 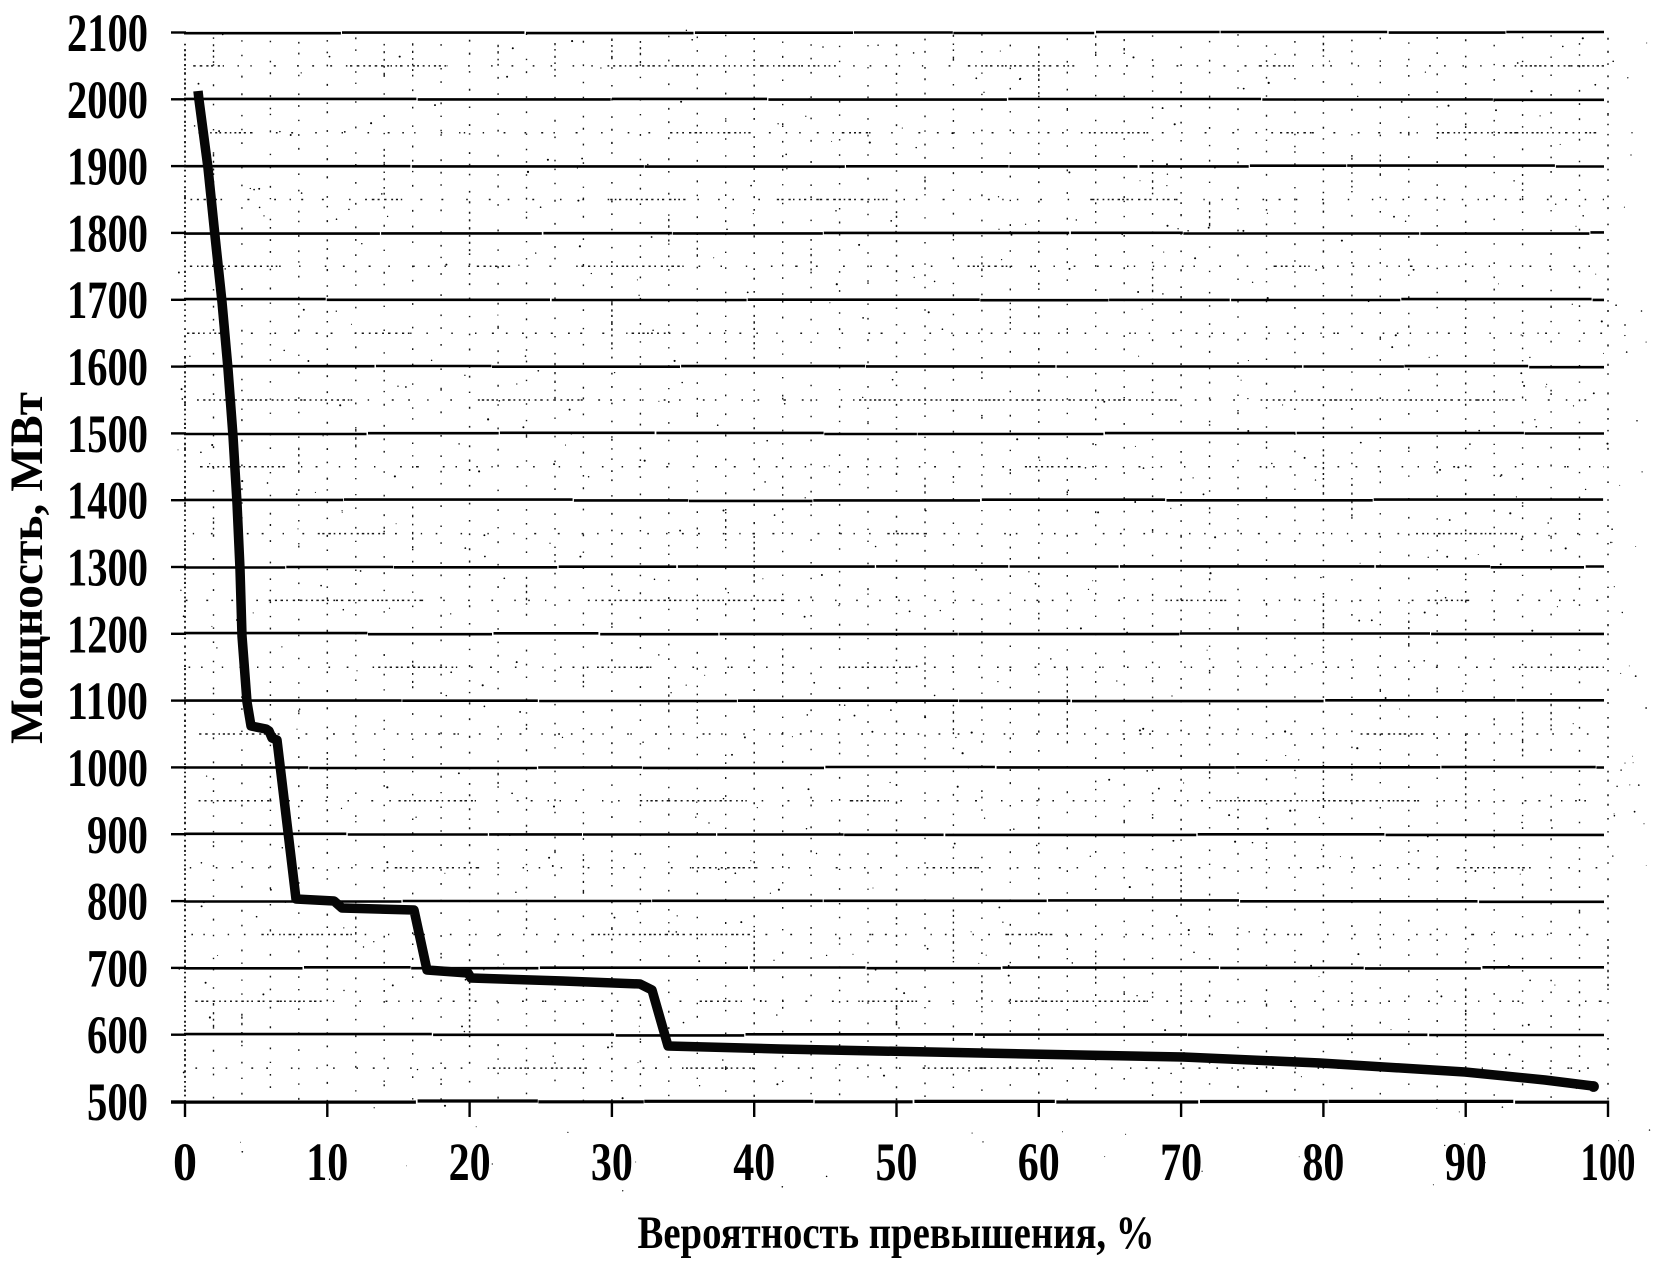 I want to click on svg-text: 1300, so click(x=107, y=568).